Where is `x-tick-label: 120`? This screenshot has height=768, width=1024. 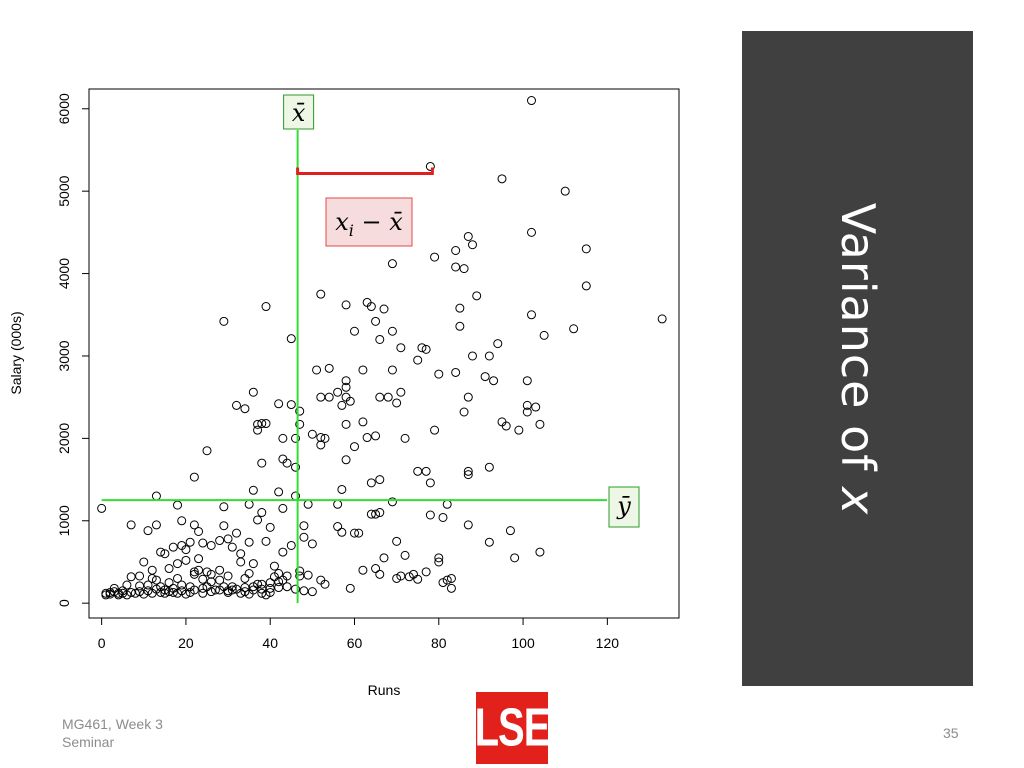 x-tick-label: 120 is located at coordinates (608, 643).